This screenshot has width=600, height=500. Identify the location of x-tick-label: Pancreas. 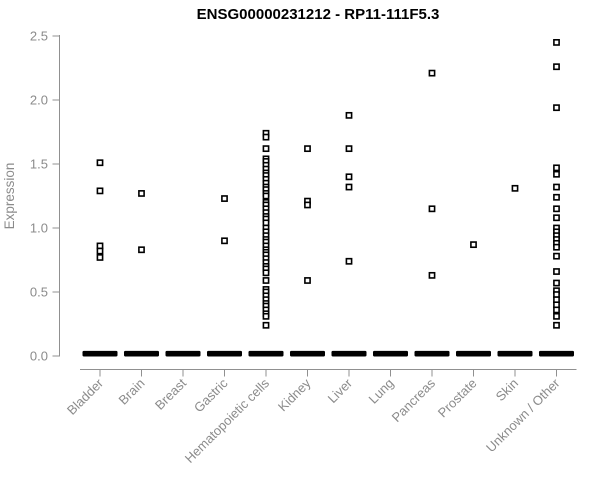
(414, 400).